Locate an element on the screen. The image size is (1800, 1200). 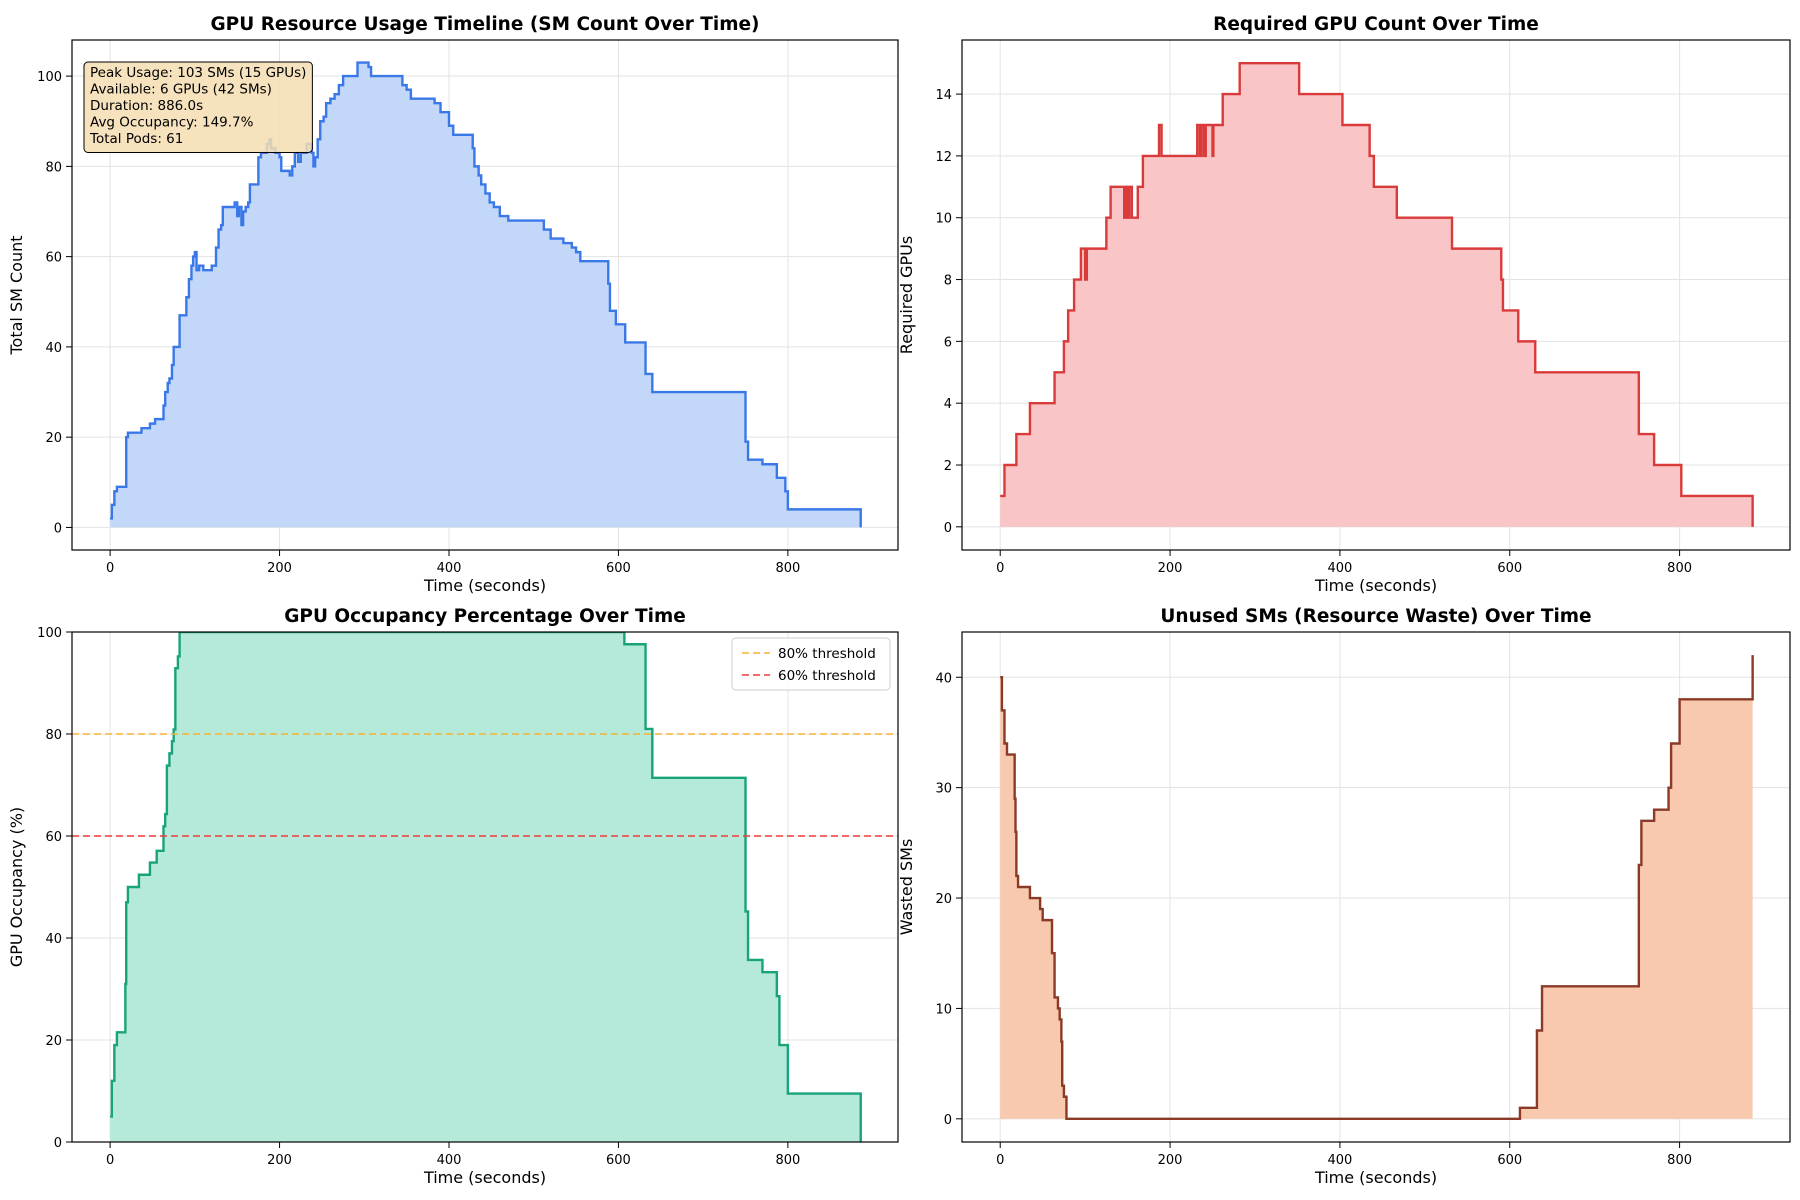
legend-label: 80% threshold is located at coordinates (827, 654).